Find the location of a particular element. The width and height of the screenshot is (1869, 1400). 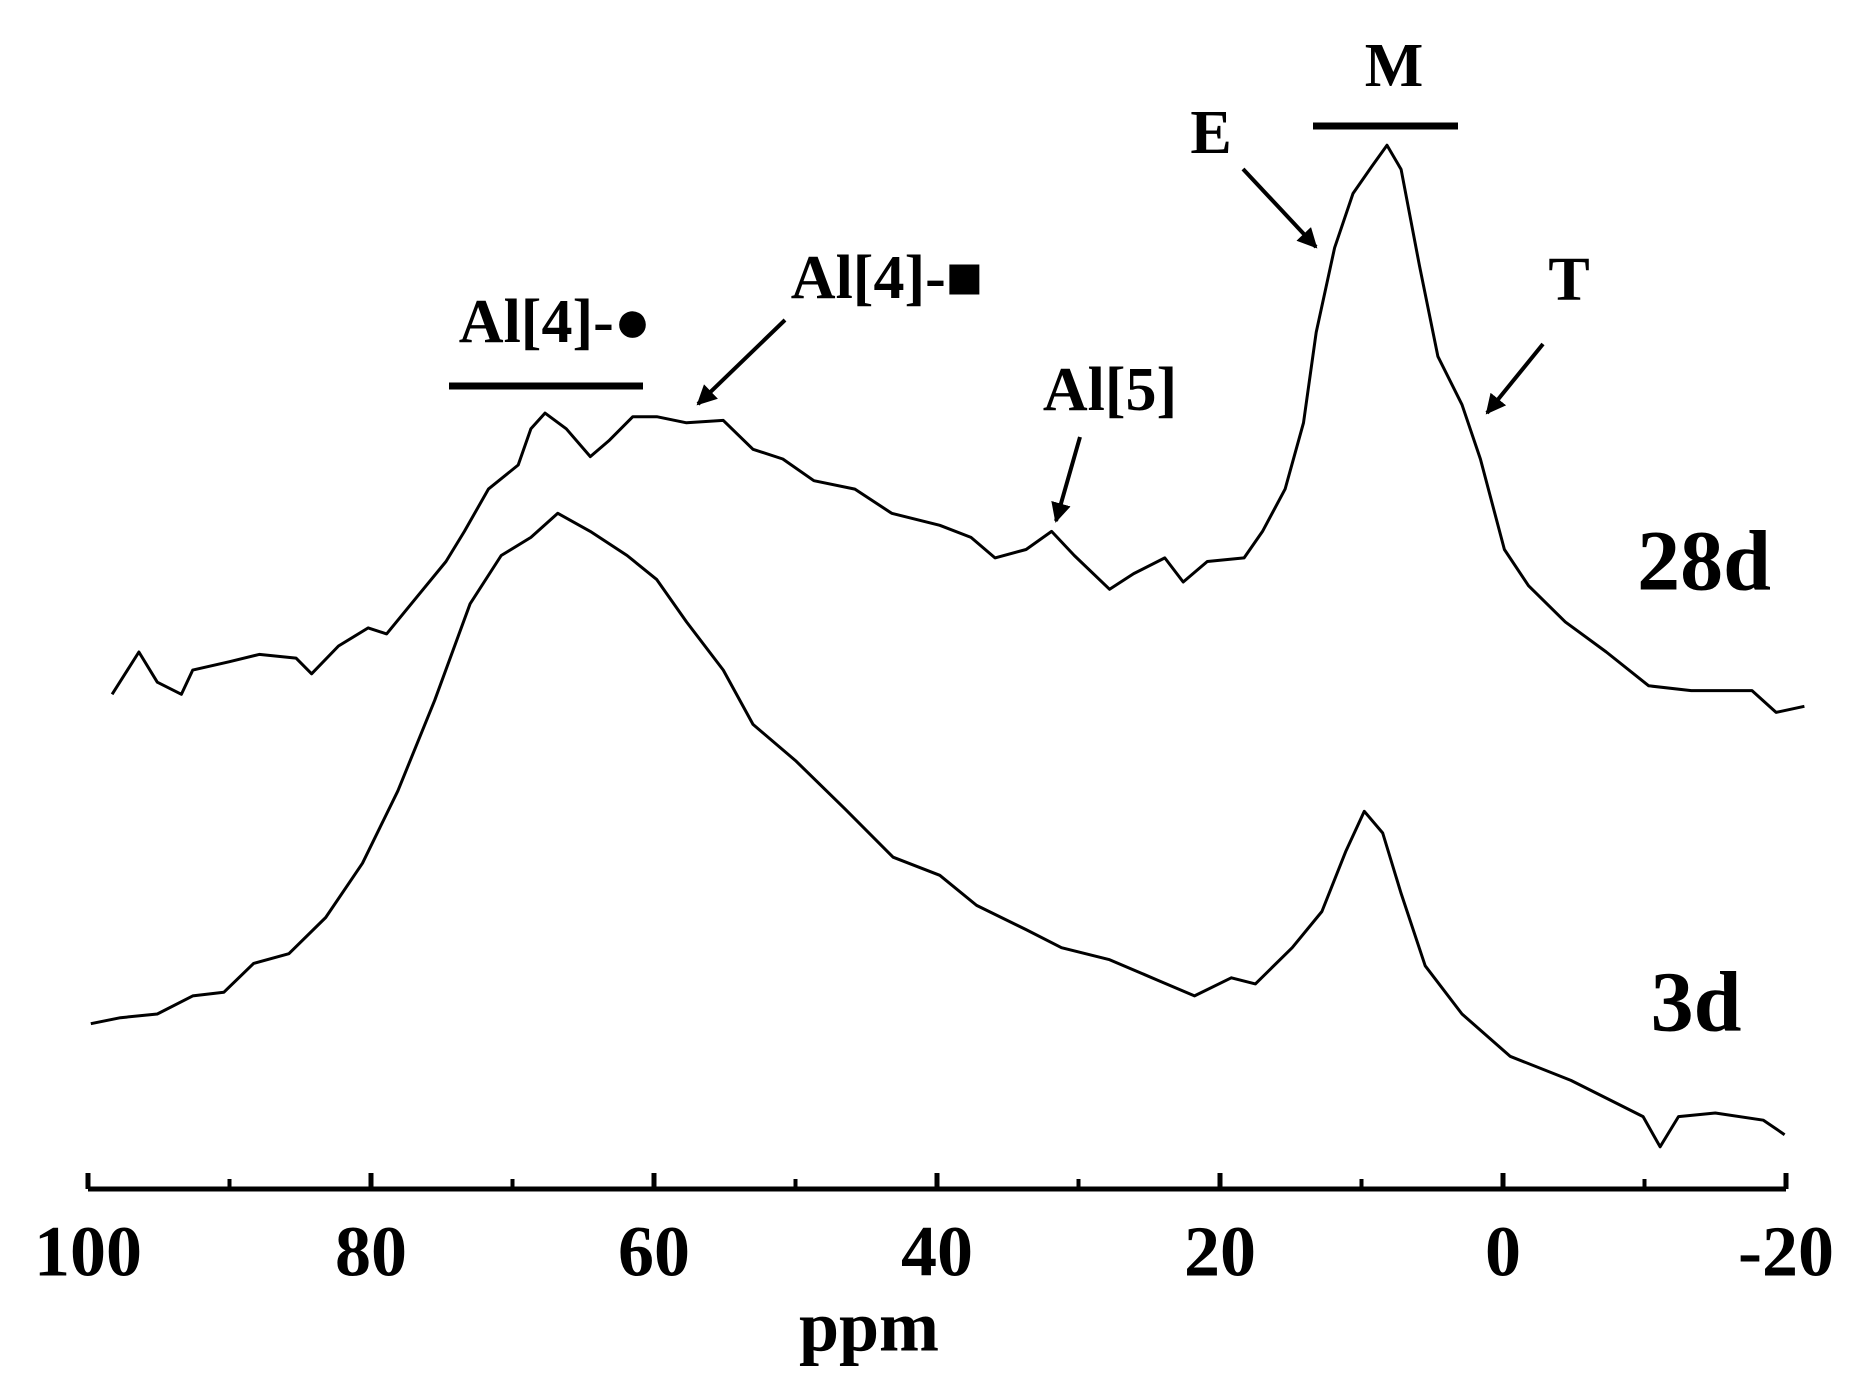

annotation: M is located at coordinates (1394, 66).